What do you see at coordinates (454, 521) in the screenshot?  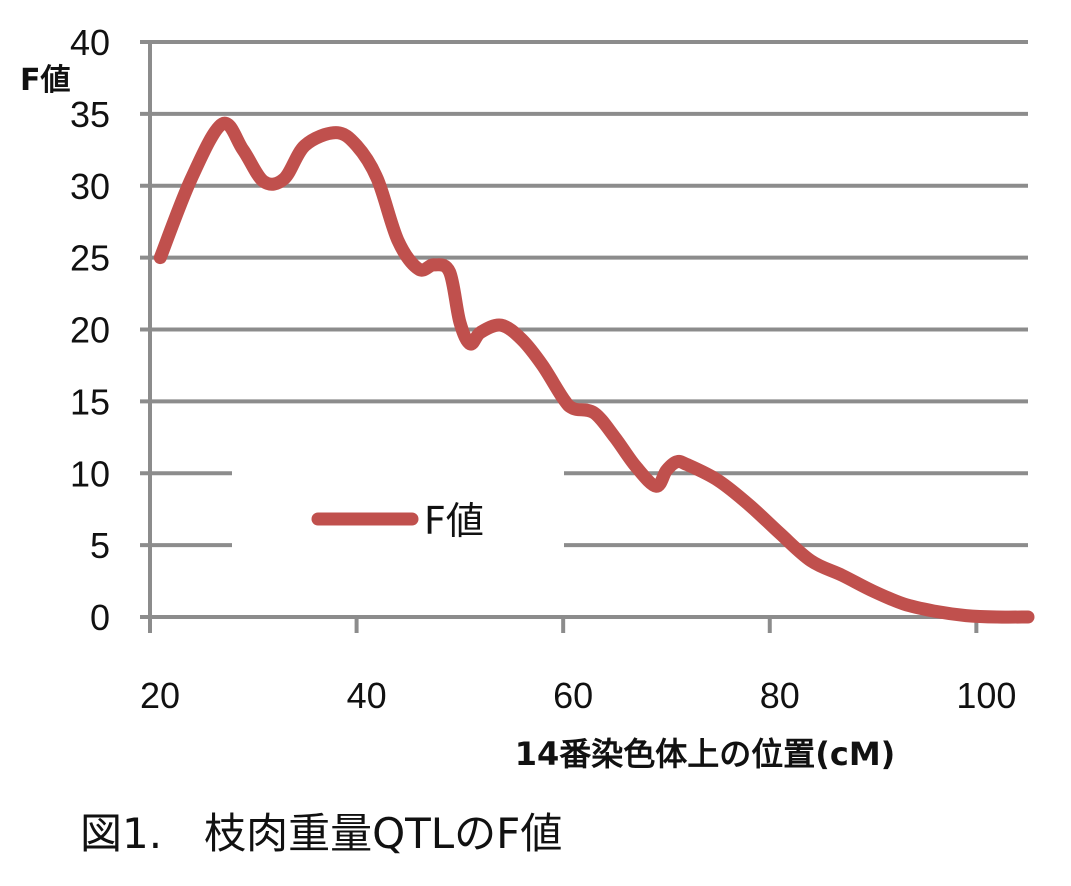 I see `legend-label: F値` at bounding box center [454, 521].